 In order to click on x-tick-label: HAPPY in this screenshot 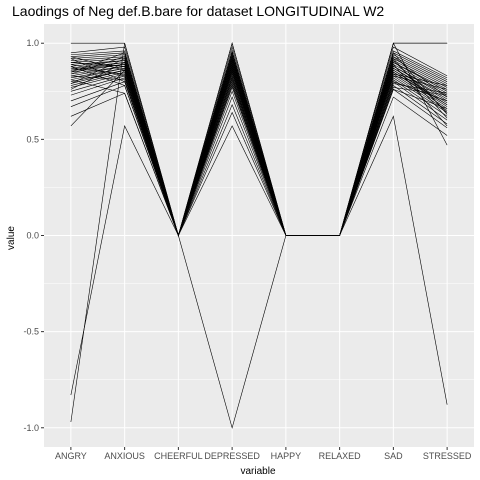, I will do `click(286, 456)`.